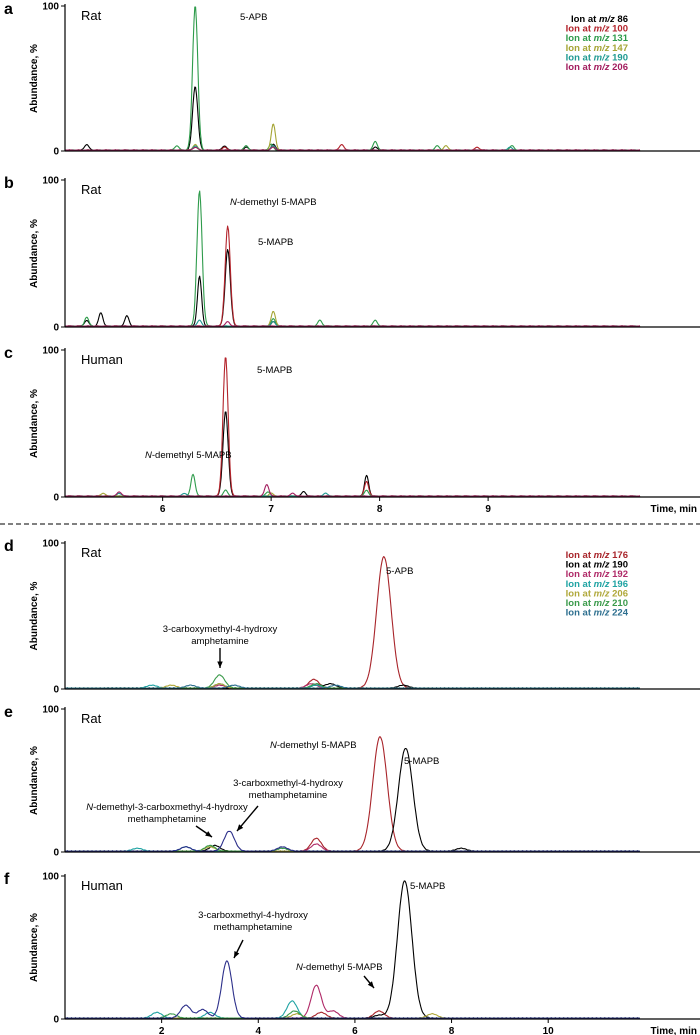 This screenshot has width=700, height=1035. I want to click on legend-entry-mz-100: Ion at m/z 100, so click(597, 29).